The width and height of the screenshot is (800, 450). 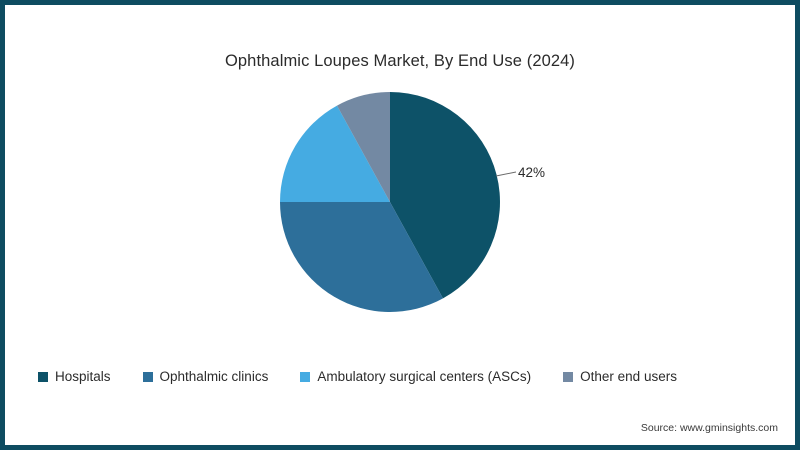 What do you see at coordinates (709, 428) in the screenshot?
I see `source-attribution: Source: www.gminsights.com` at bounding box center [709, 428].